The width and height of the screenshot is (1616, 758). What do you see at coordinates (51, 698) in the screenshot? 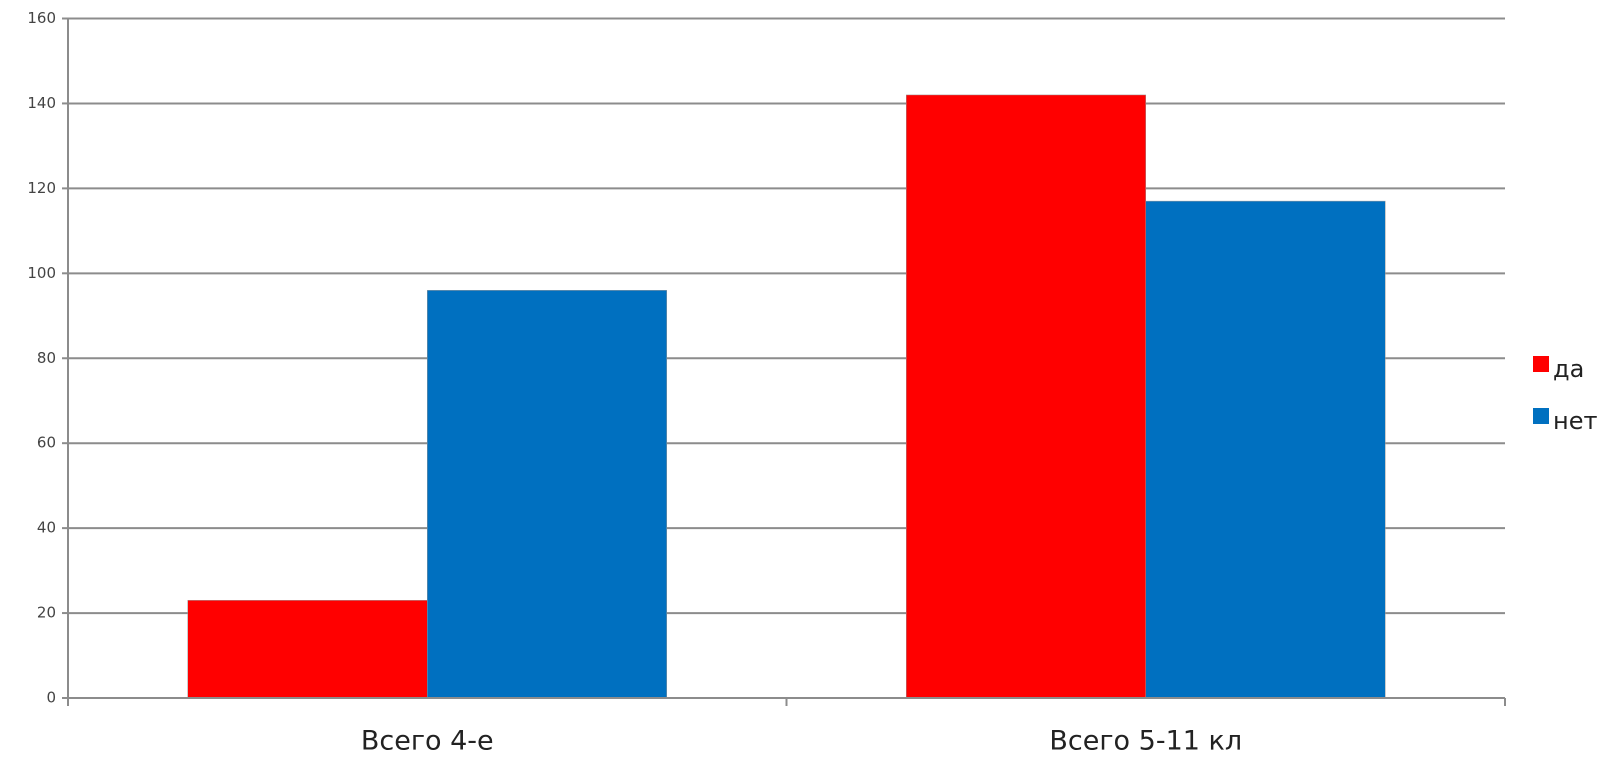
I see `y-tick-label: 0` at bounding box center [51, 698].